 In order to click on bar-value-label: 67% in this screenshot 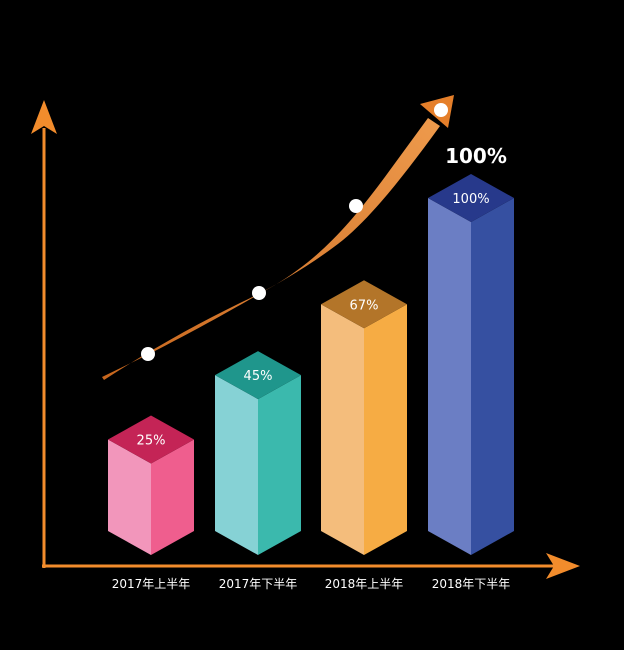, I will do `click(364, 305)`.